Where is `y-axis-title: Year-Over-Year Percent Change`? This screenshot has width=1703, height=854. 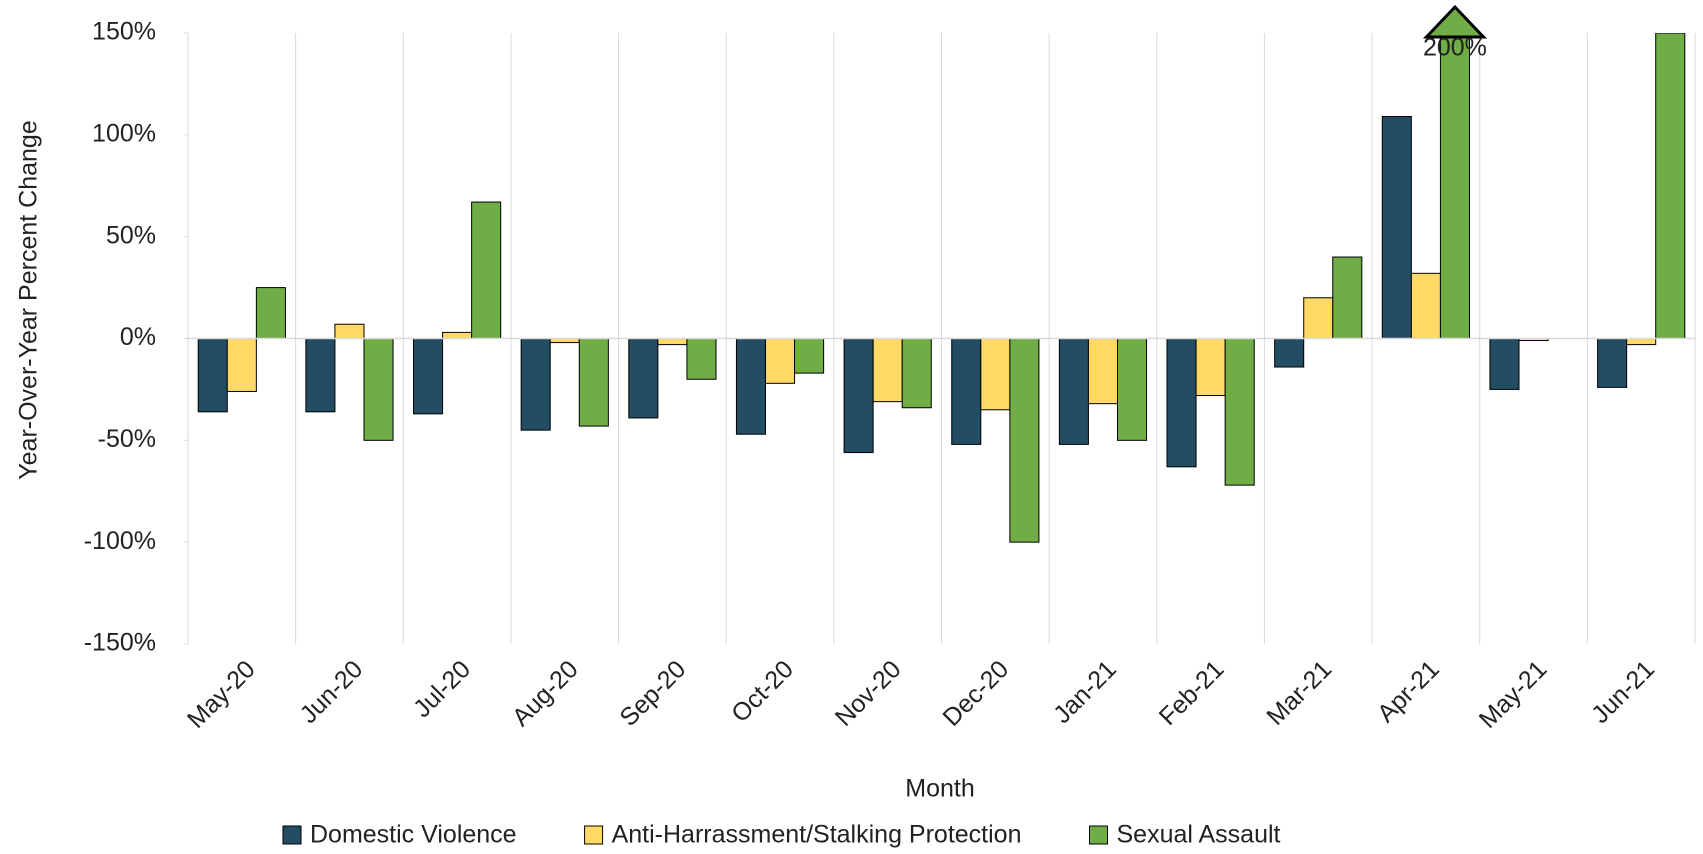
y-axis-title: Year-Over-Year Percent Change is located at coordinates (29, 299).